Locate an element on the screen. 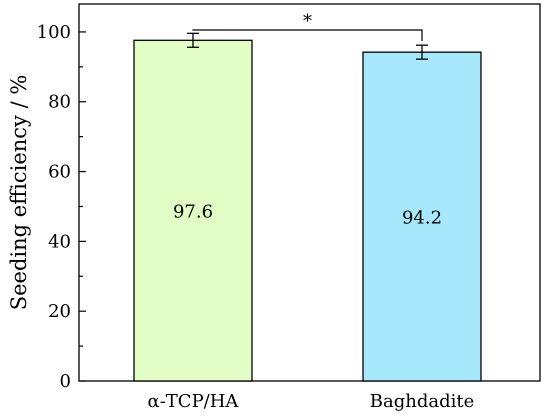  significance-annotation: * is located at coordinates (307, 26).